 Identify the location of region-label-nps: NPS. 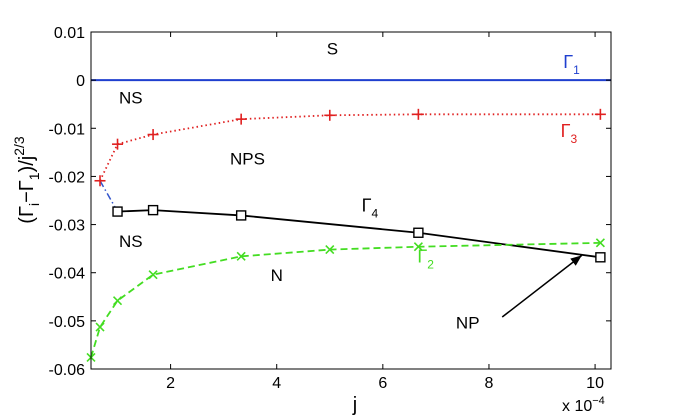
(247, 158).